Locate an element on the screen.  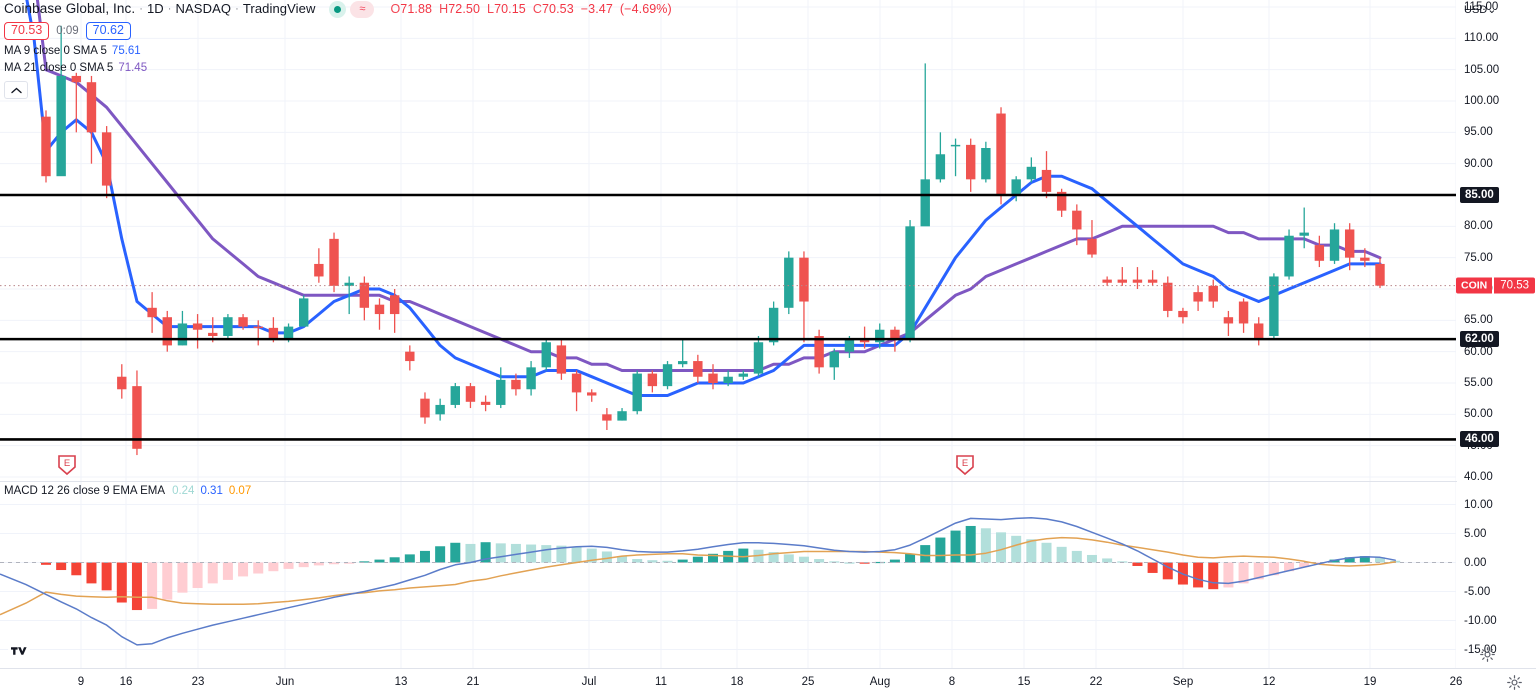
price-tick-75-00: 75.00 is located at coordinates (1478, 257).